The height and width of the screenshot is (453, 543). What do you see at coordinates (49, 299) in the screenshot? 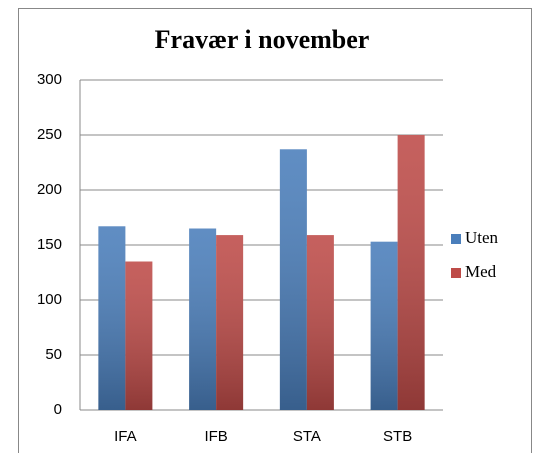
I see `y-tick-label: 100` at bounding box center [49, 299].